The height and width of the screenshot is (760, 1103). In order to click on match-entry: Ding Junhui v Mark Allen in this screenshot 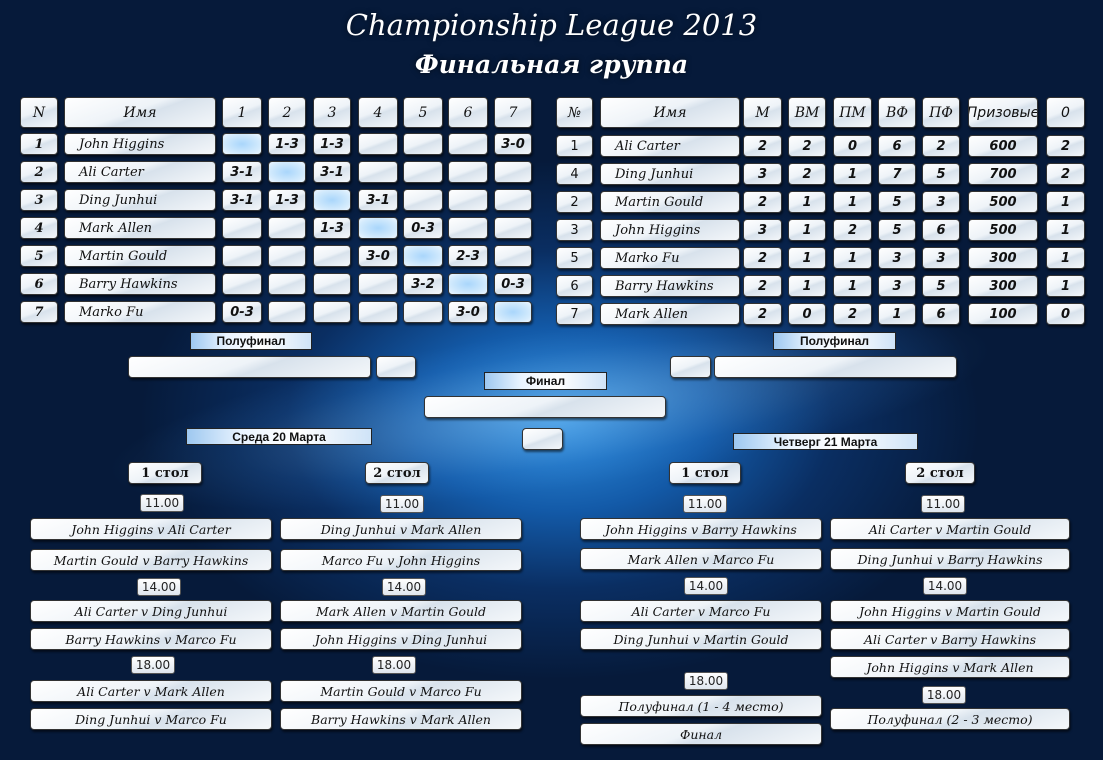, I will do `click(401, 529)`.